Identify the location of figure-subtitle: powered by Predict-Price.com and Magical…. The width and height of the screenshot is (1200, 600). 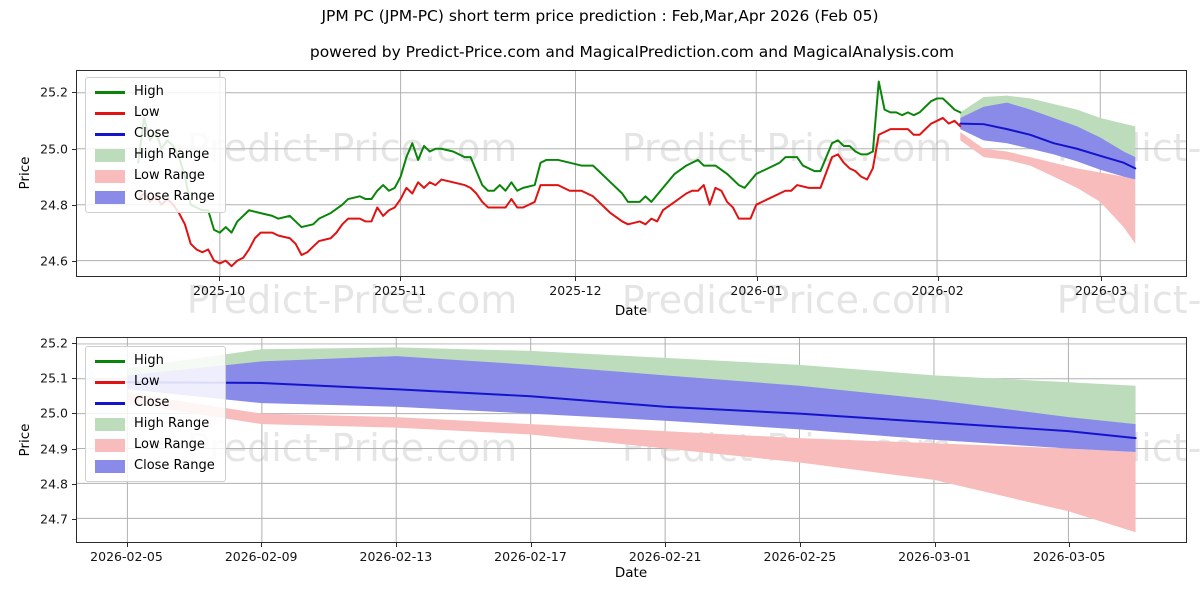
(632, 52).